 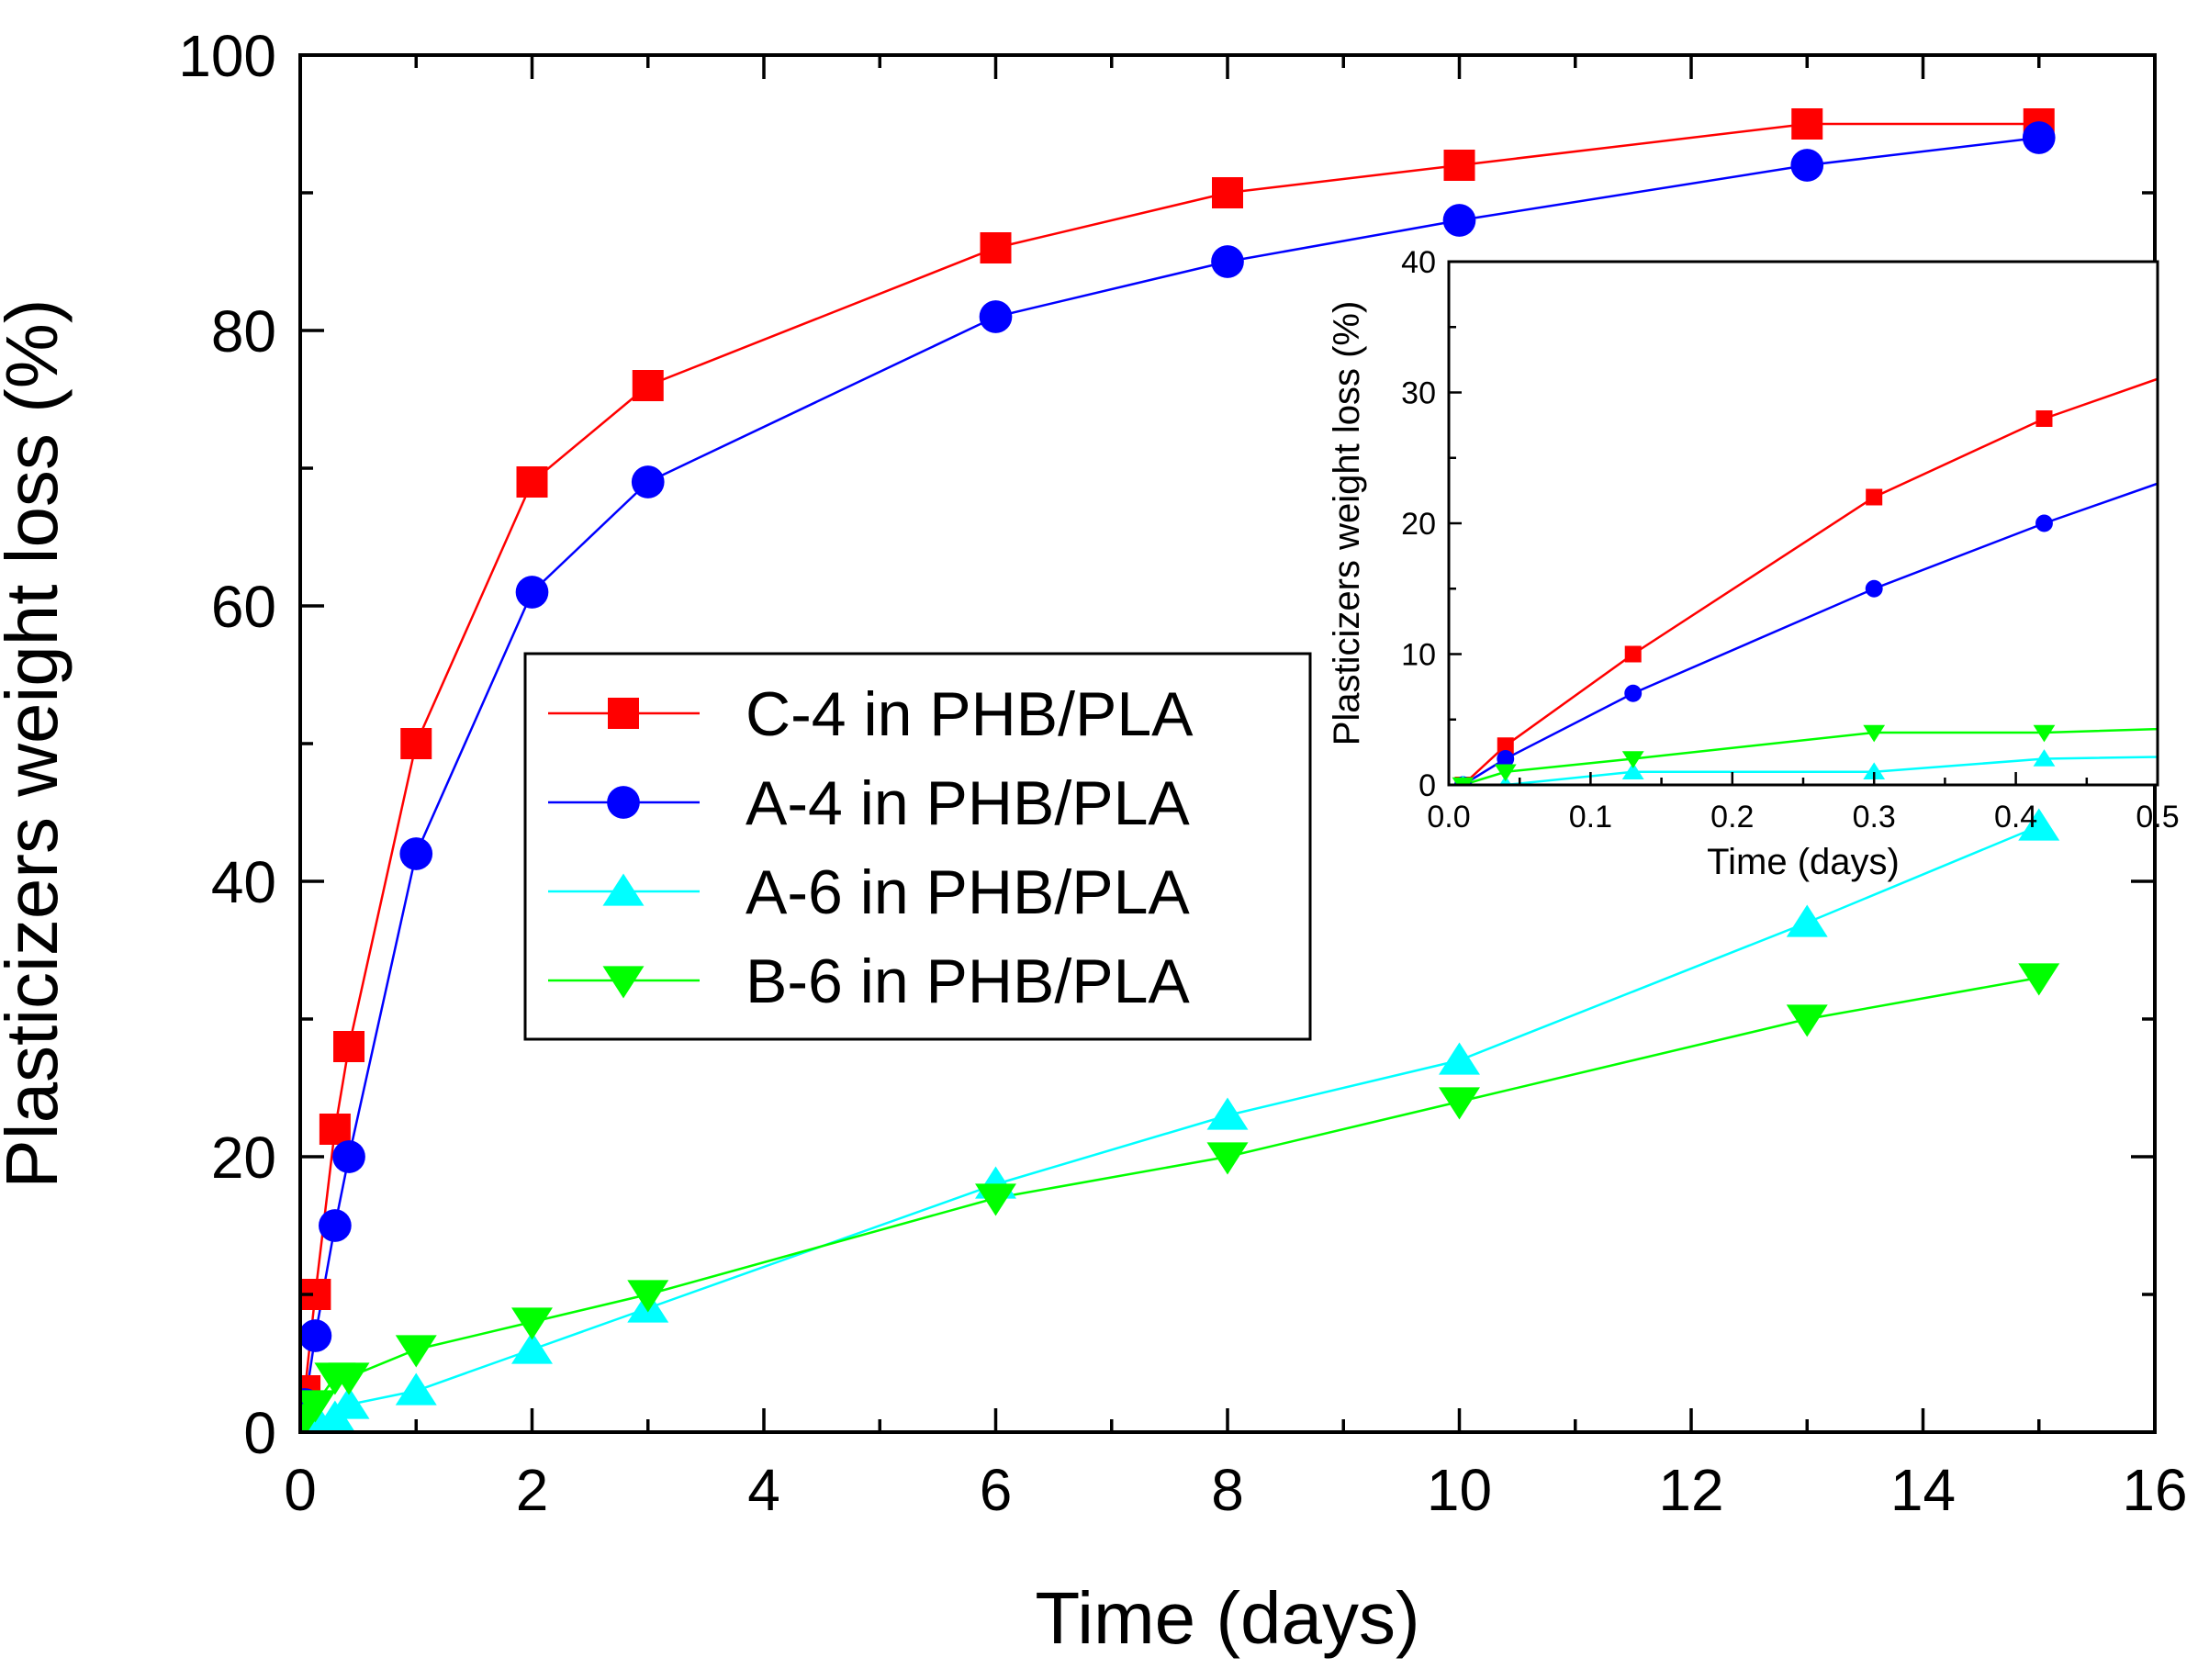 What do you see at coordinates (532, 1490) in the screenshot?
I see `x-tick-label: 2` at bounding box center [532, 1490].